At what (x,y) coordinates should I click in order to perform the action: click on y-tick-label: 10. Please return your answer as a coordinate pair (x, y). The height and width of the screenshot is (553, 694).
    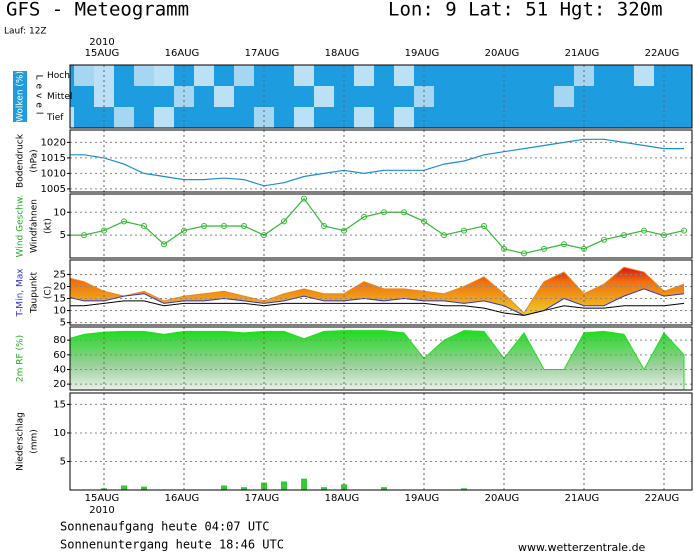
    Looking at the image, I should click on (59, 212).